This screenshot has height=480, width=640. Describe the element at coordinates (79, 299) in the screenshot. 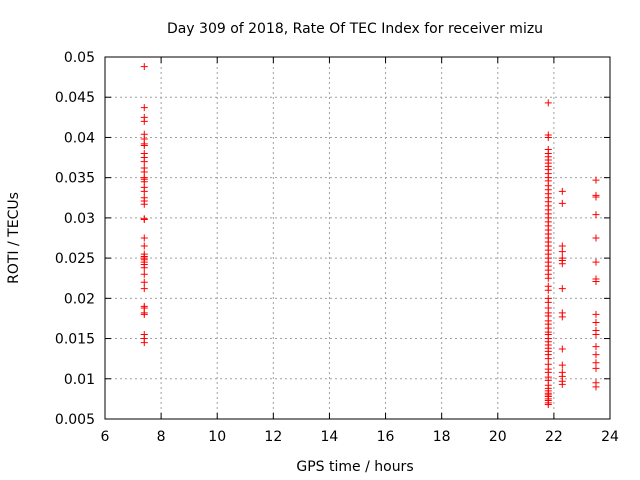

I see `y-tick-label: 0.02` at that location.